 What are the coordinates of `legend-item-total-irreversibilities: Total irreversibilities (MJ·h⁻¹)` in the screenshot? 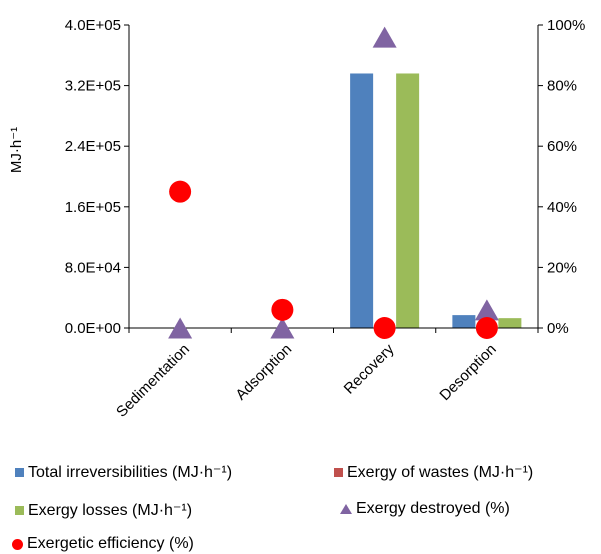 It's located at (123, 472).